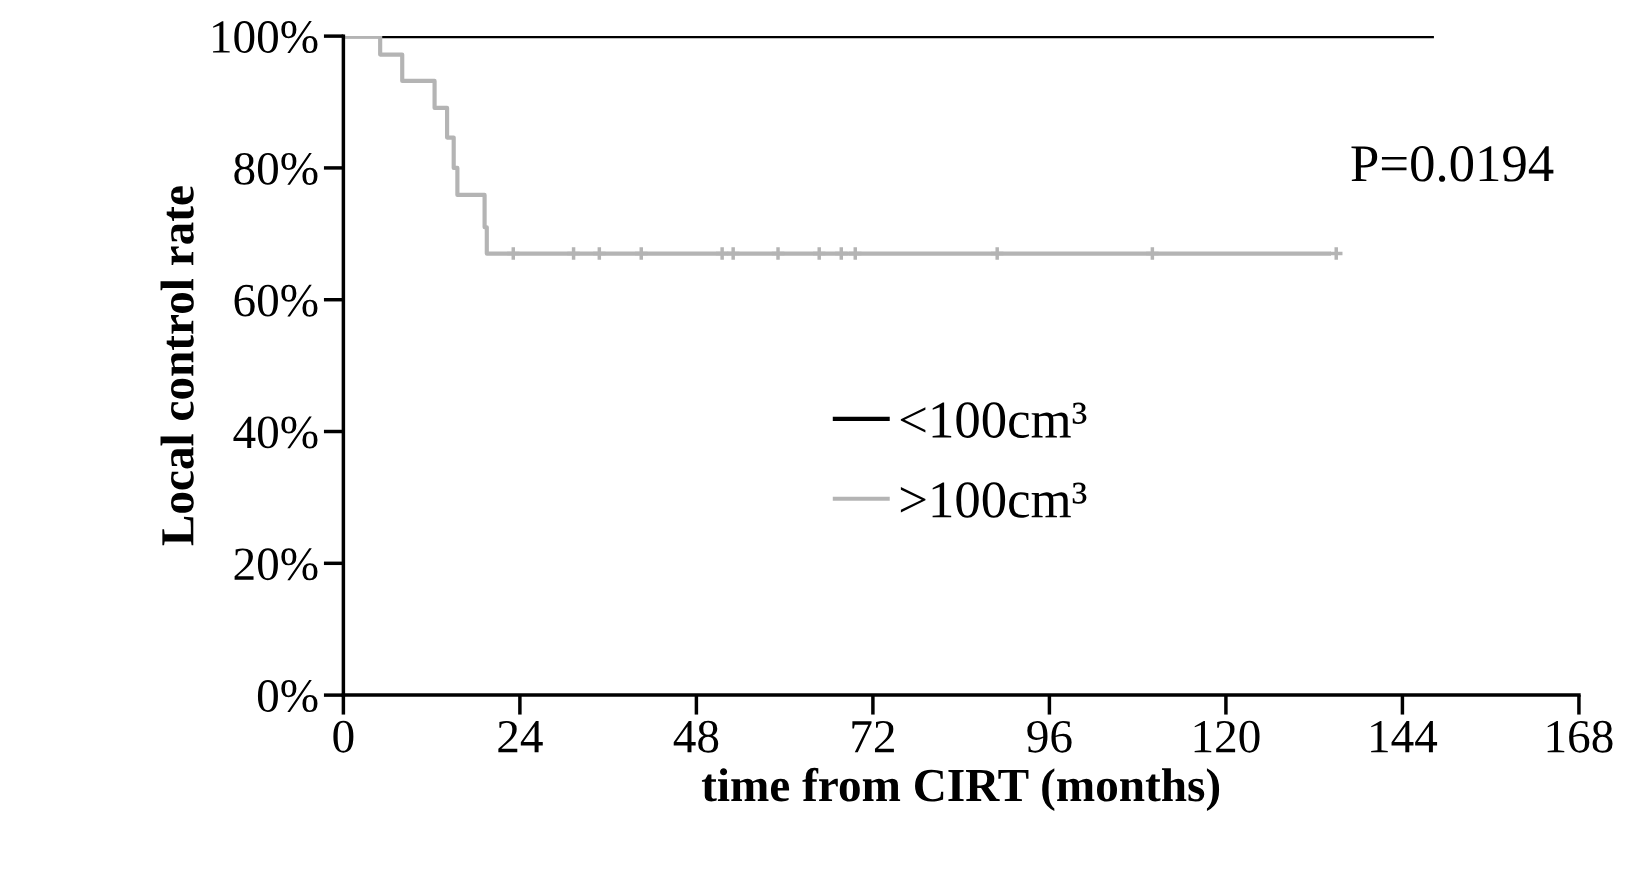 Image resolution: width=1643 pixels, height=881 pixels. What do you see at coordinates (343, 736) in the screenshot?
I see `x-tick-label: 0` at bounding box center [343, 736].